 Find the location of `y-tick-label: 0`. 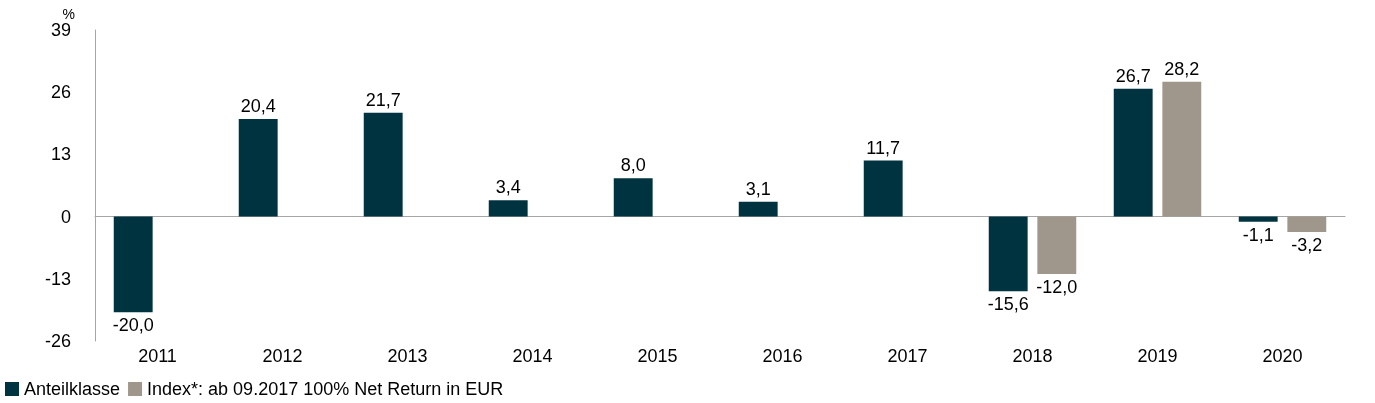

y-tick-label: 0 is located at coordinates (65, 216).